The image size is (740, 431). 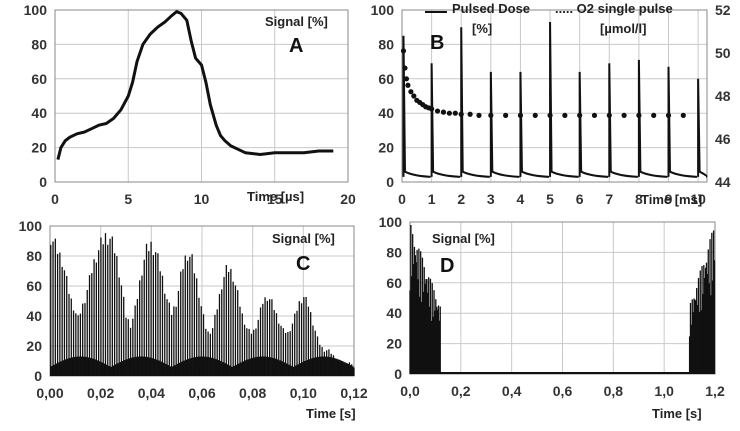 I want to click on panel-a-xlabel: Time [µs], so click(x=275, y=196).